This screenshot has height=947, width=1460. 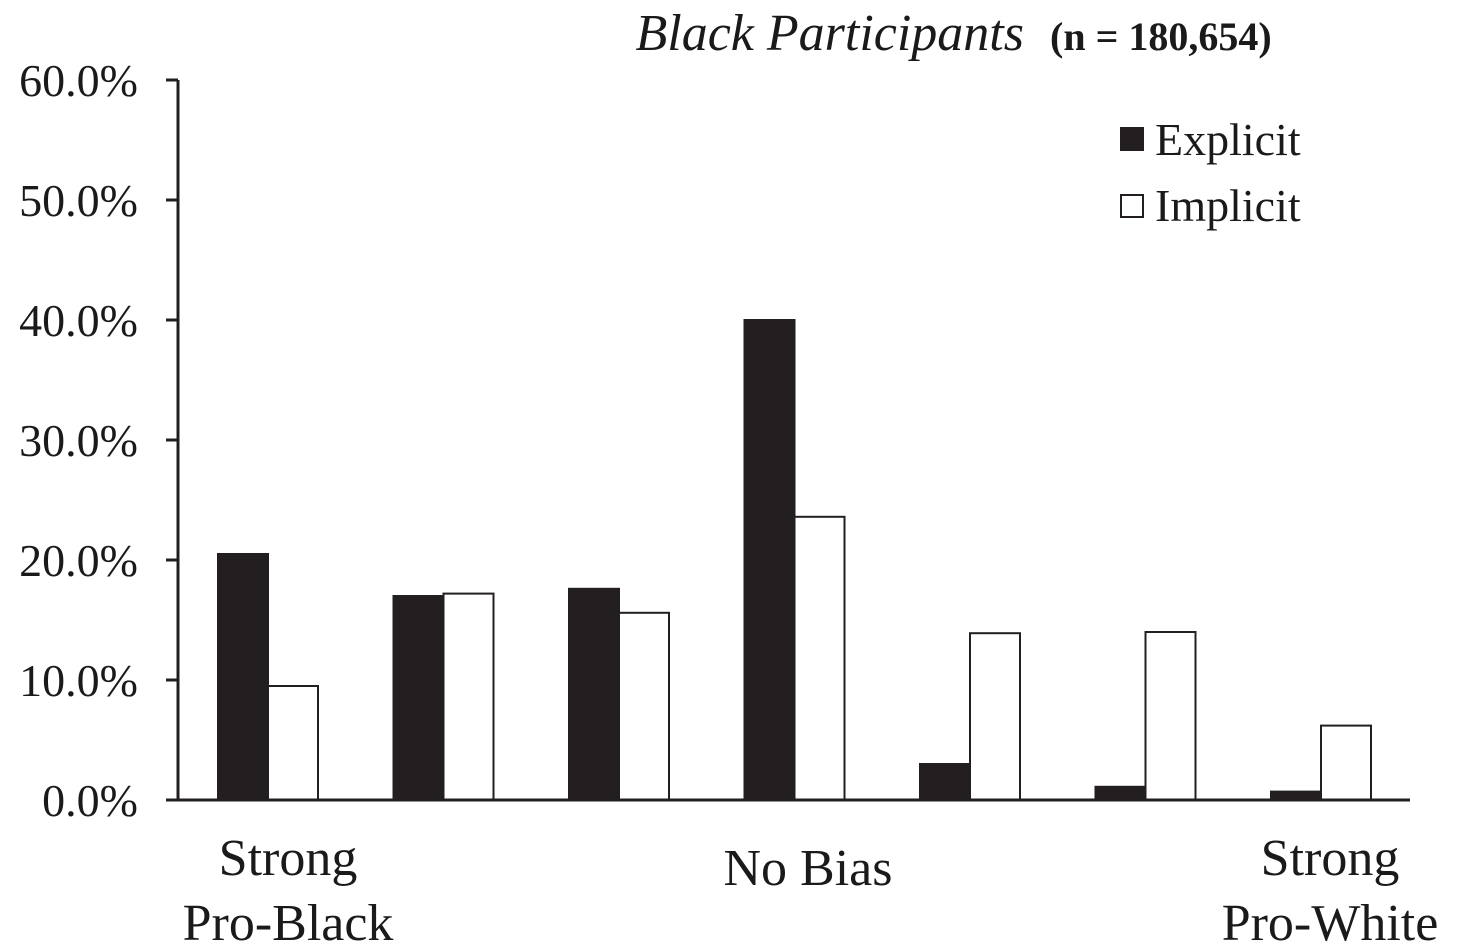 I want to click on y-tick-label: 50.0%, so click(x=78, y=200).